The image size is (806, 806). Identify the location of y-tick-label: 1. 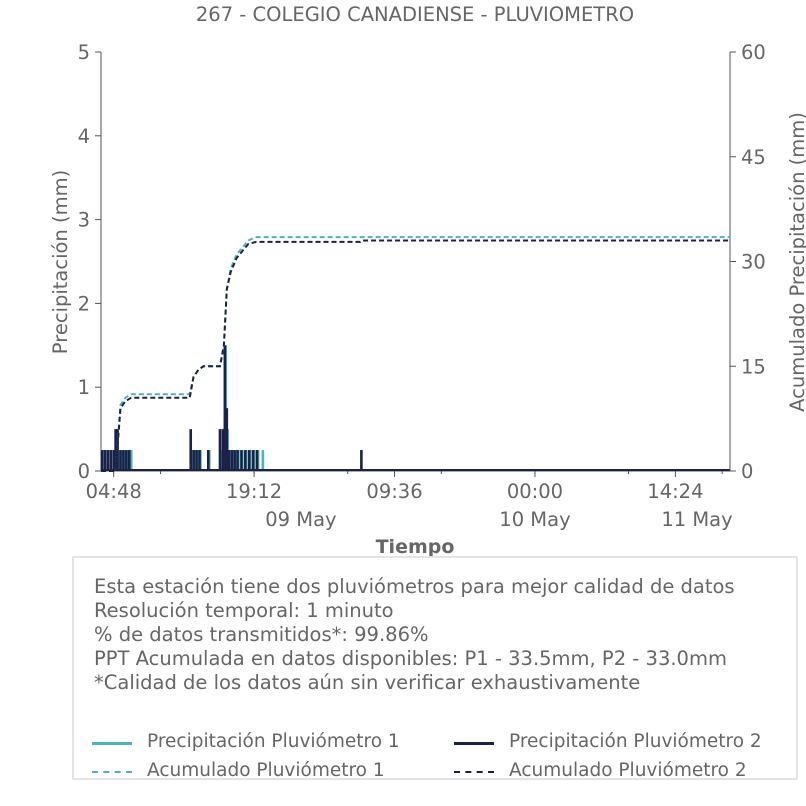
(84, 387).